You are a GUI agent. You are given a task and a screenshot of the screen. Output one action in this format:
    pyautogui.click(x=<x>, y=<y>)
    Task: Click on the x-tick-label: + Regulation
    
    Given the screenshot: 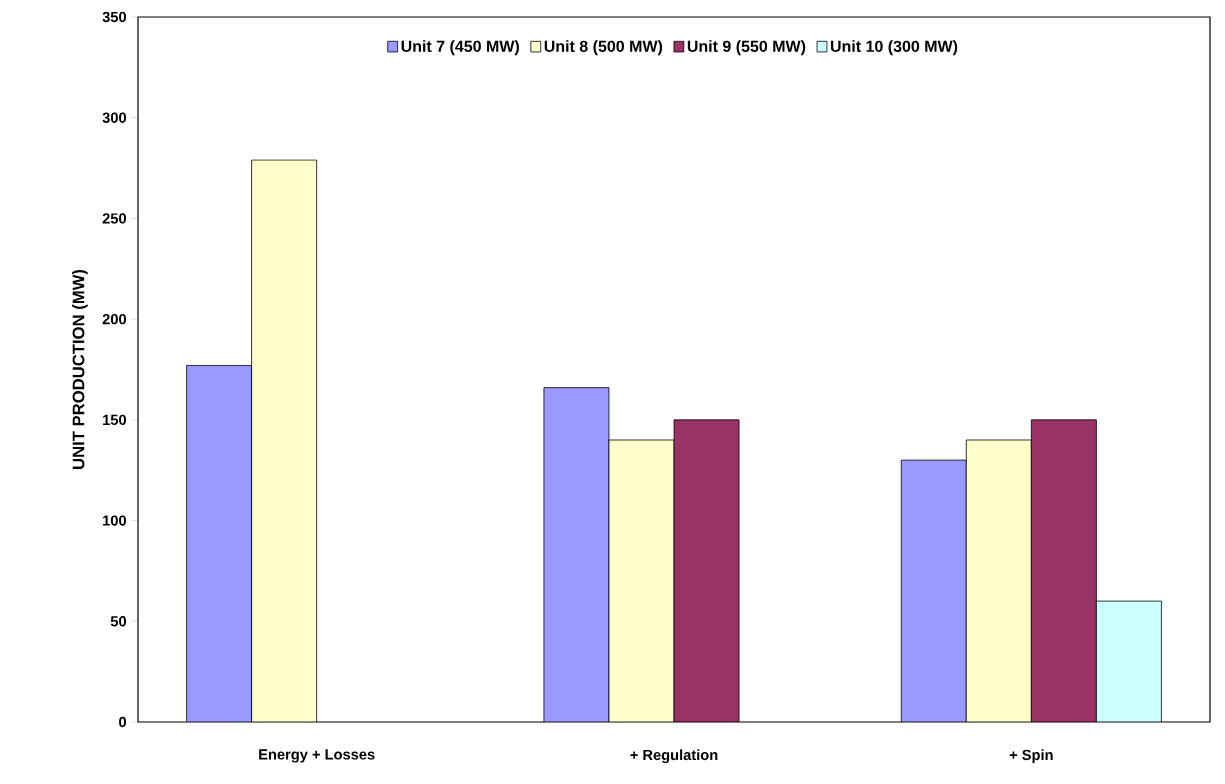 What is the action you would take?
    pyautogui.click(x=674, y=756)
    